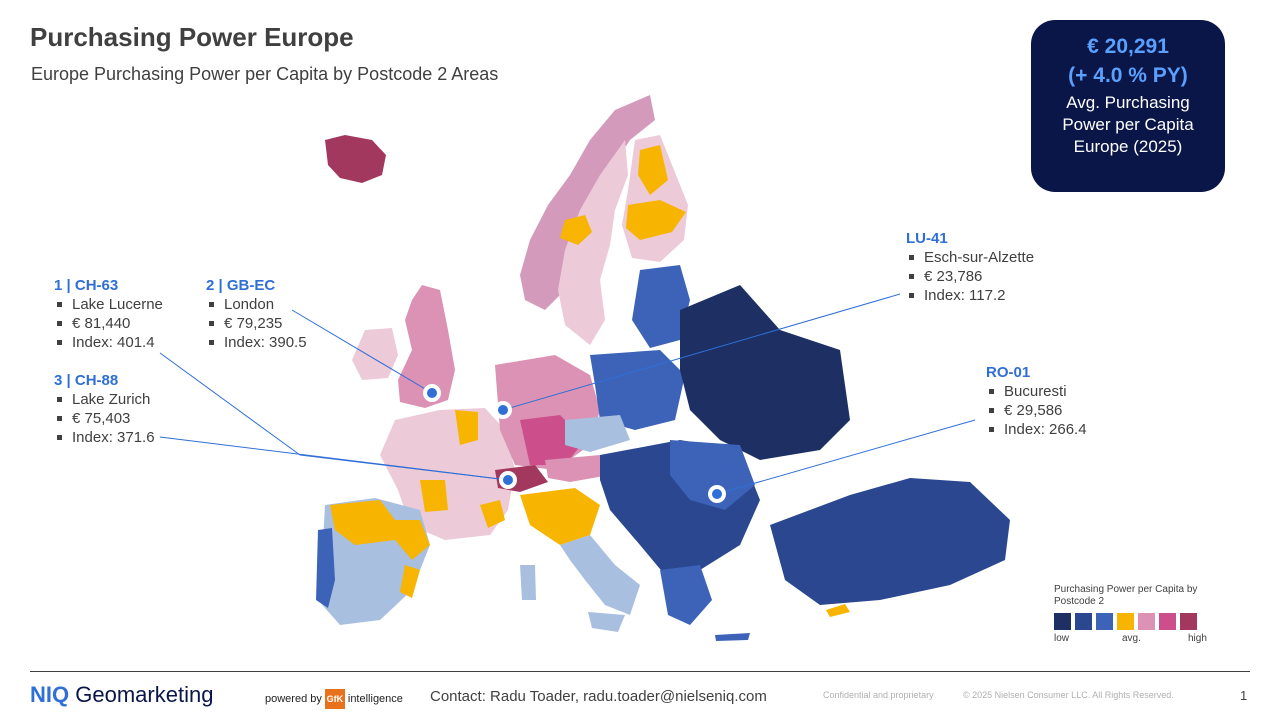  I want to click on kpi-value: € 20,291, so click(1128, 46).